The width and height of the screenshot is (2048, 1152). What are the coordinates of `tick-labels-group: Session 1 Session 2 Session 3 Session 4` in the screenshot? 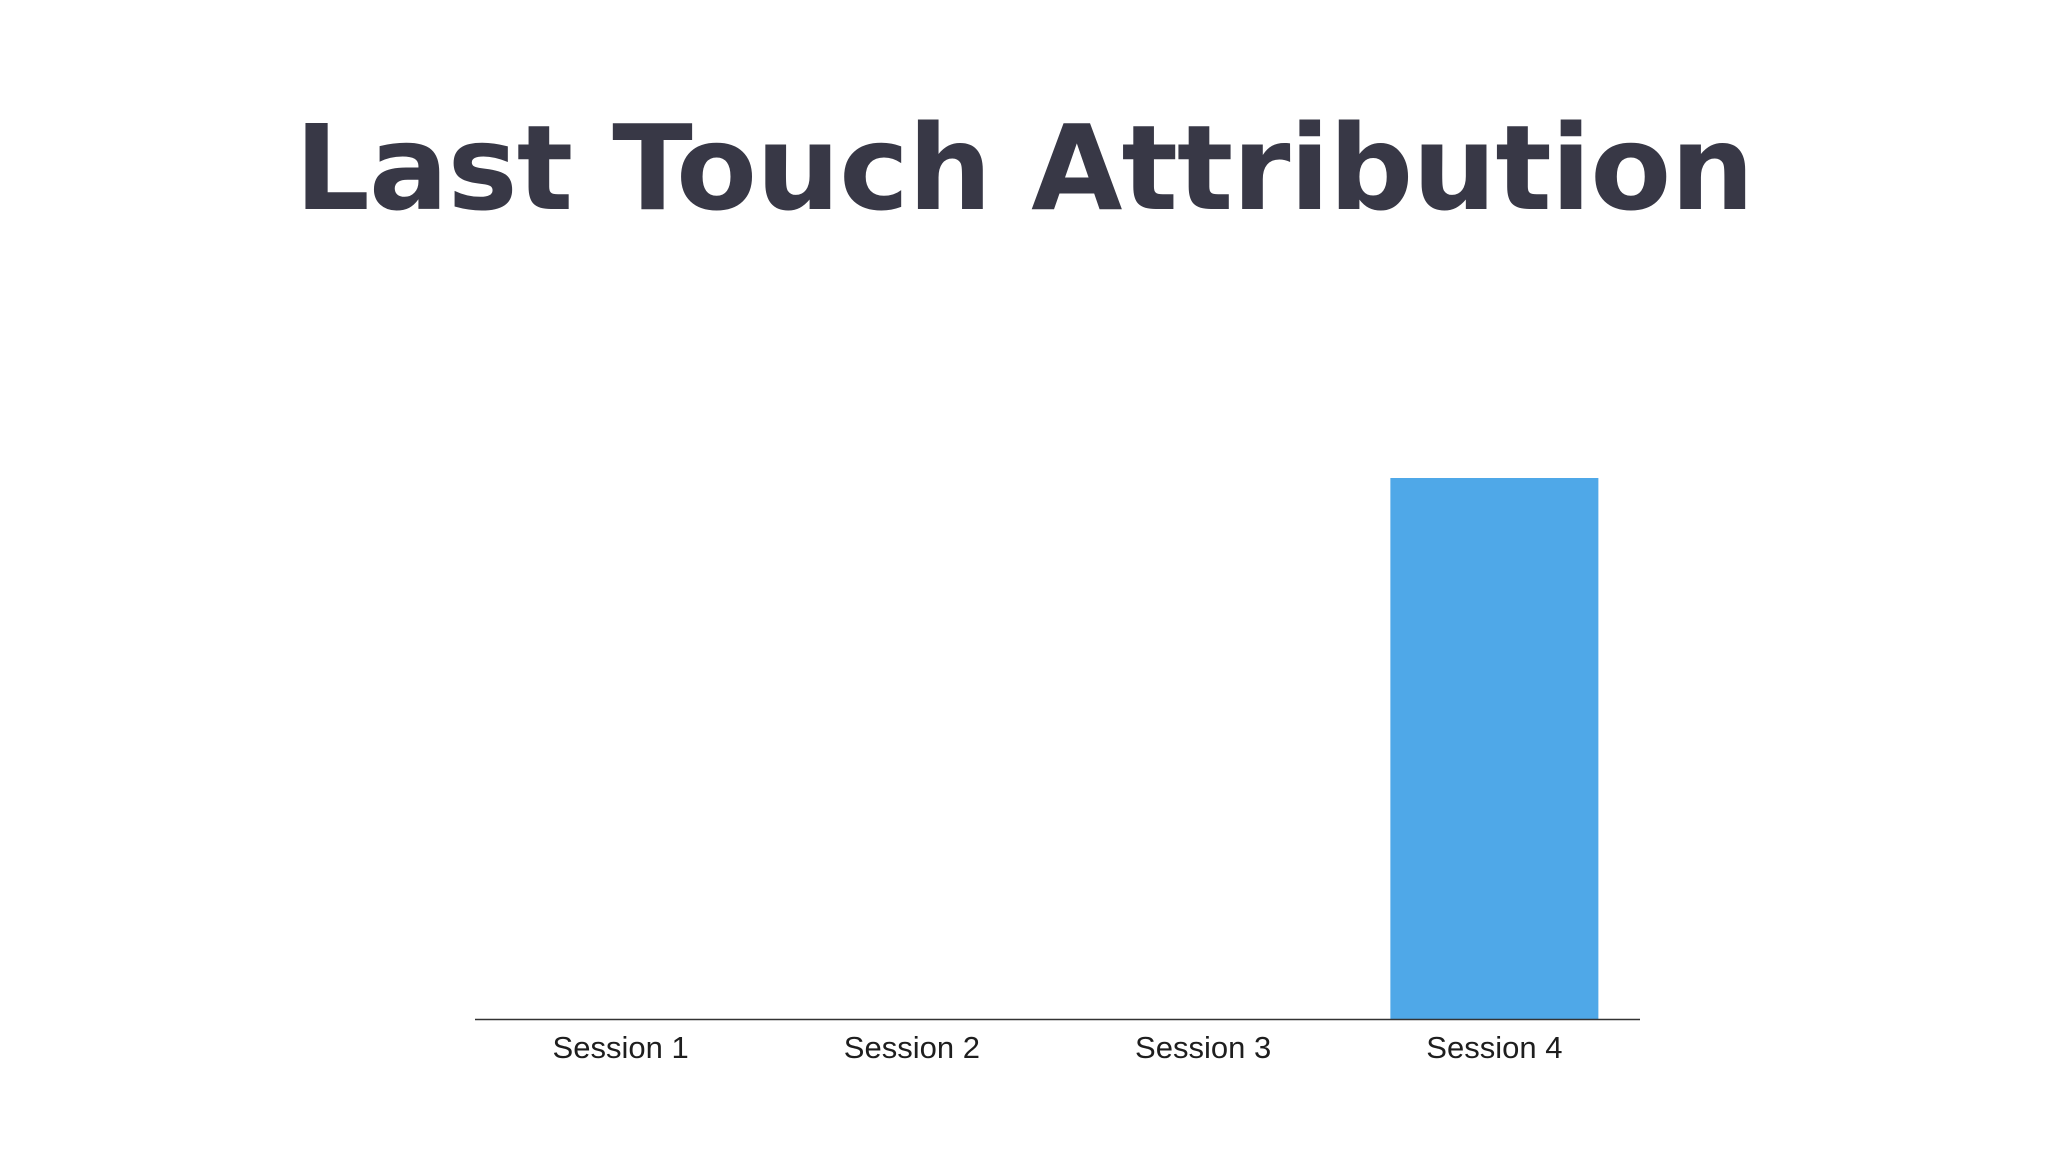 It's located at (1058, 1047).